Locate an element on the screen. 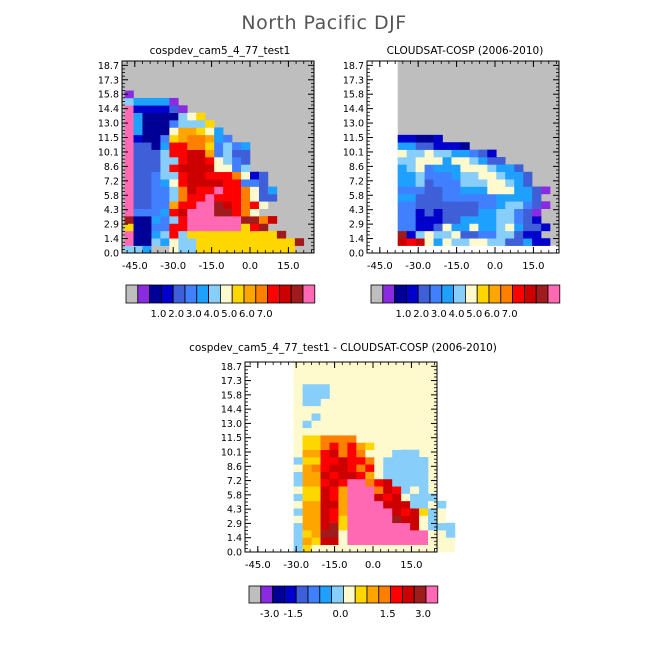 This screenshot has height=648, width=648. heatmap-cells is located at coordinates (218, 157).